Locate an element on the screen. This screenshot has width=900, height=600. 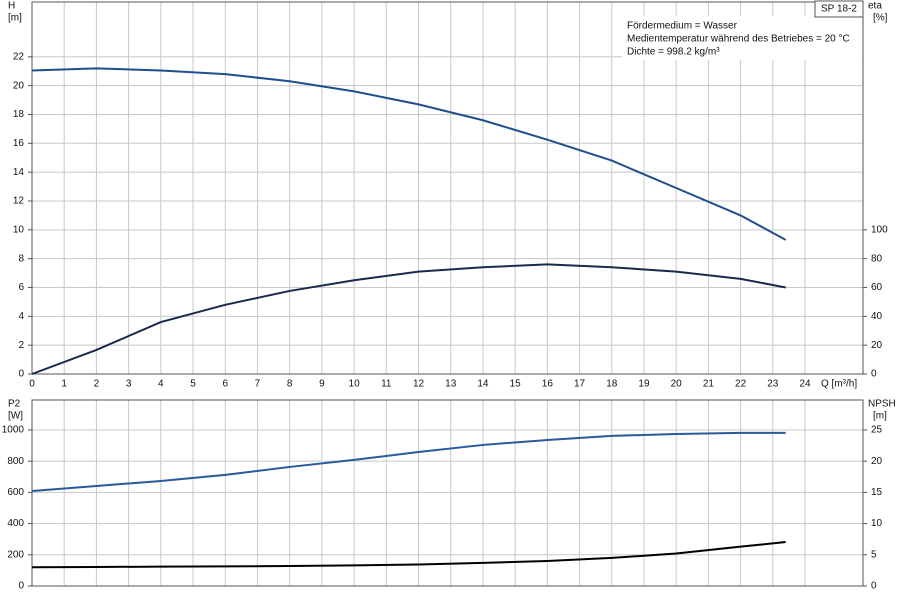
x-tick-label: 19 is located at coordinates (644, 384).